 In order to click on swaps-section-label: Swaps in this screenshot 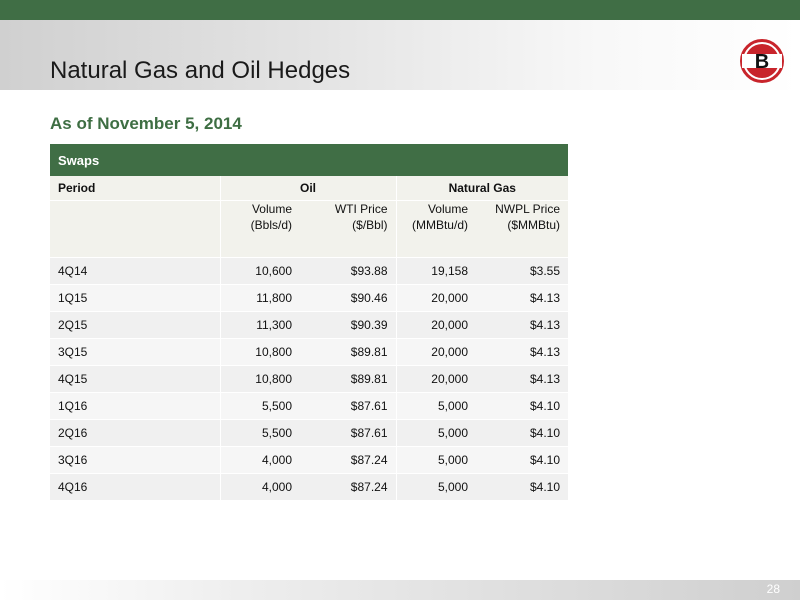, I will do `click(309, 160)`.